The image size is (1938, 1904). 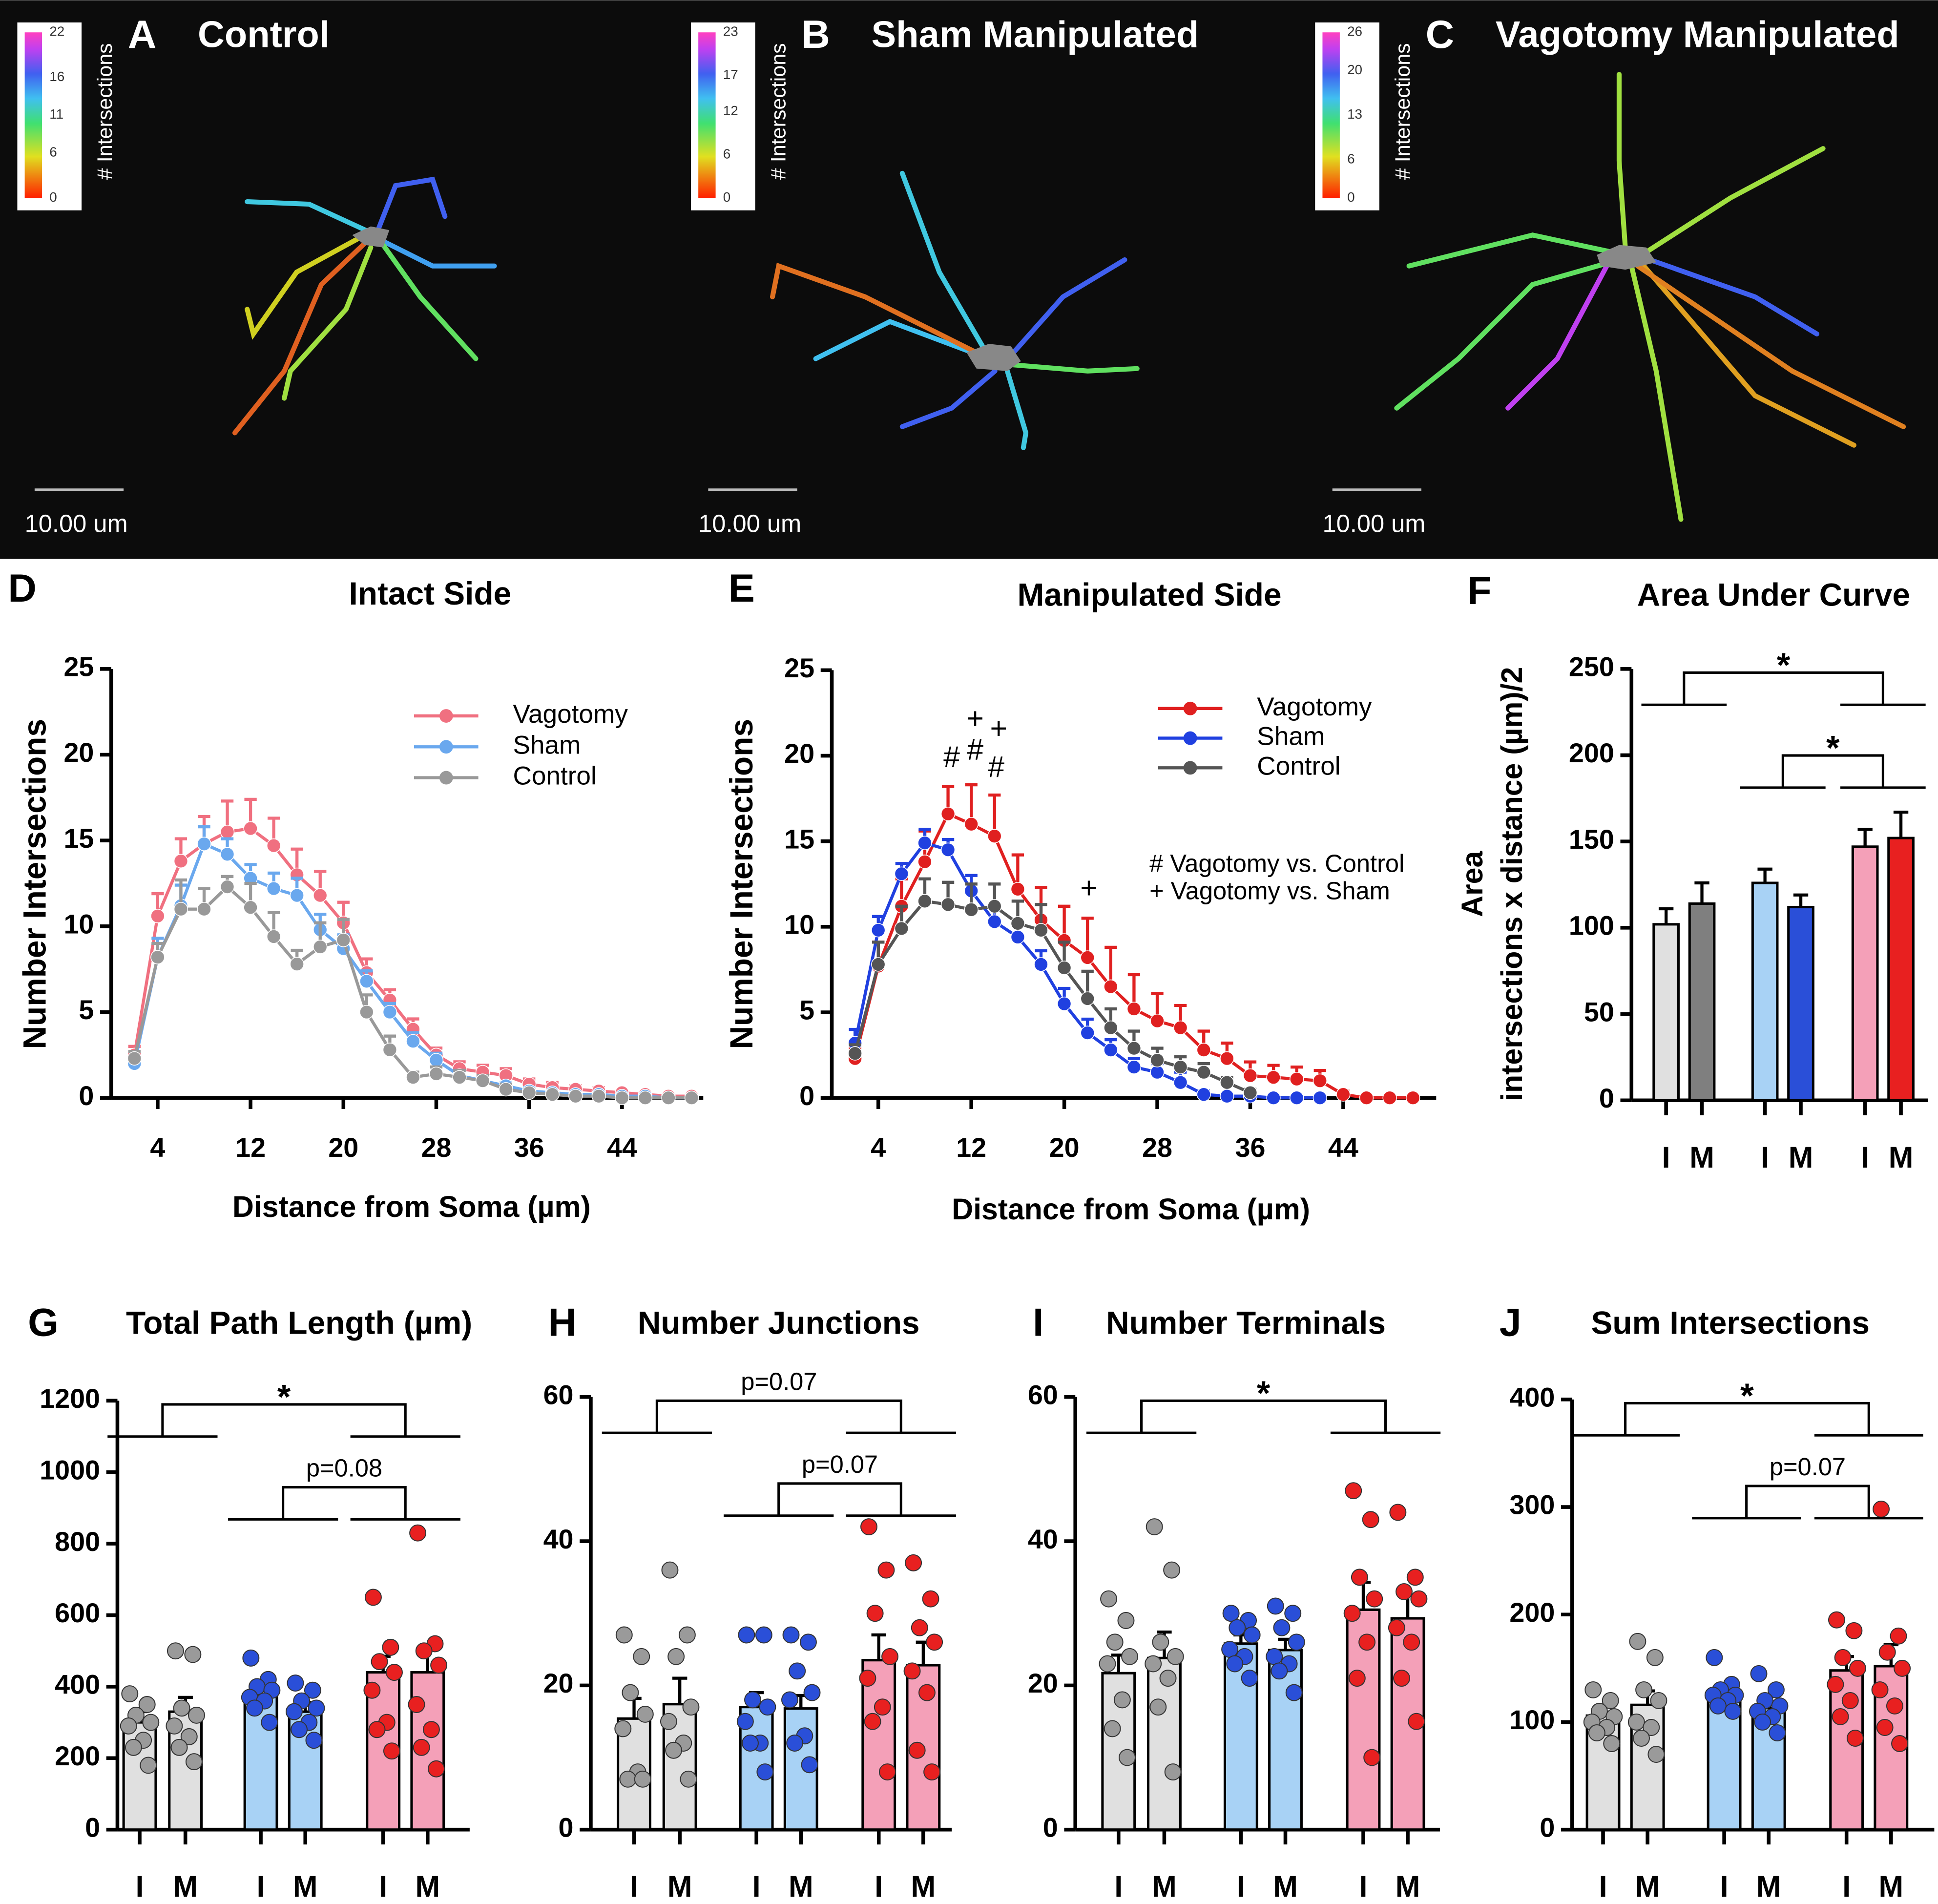 What do you see at coordinates (250, 1147) in the screenshot?
I see `x-tick-label: 12` at bounding box center [250, 1147].